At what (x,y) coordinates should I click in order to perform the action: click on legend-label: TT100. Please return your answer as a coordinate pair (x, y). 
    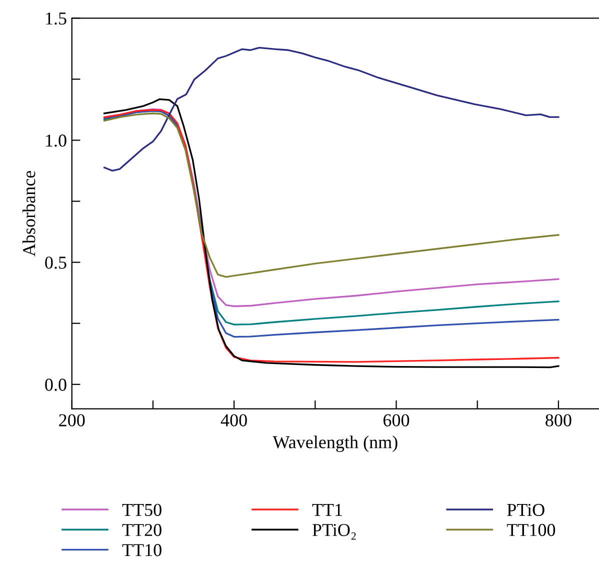
    Looking at the image, I should click on (531, 530).